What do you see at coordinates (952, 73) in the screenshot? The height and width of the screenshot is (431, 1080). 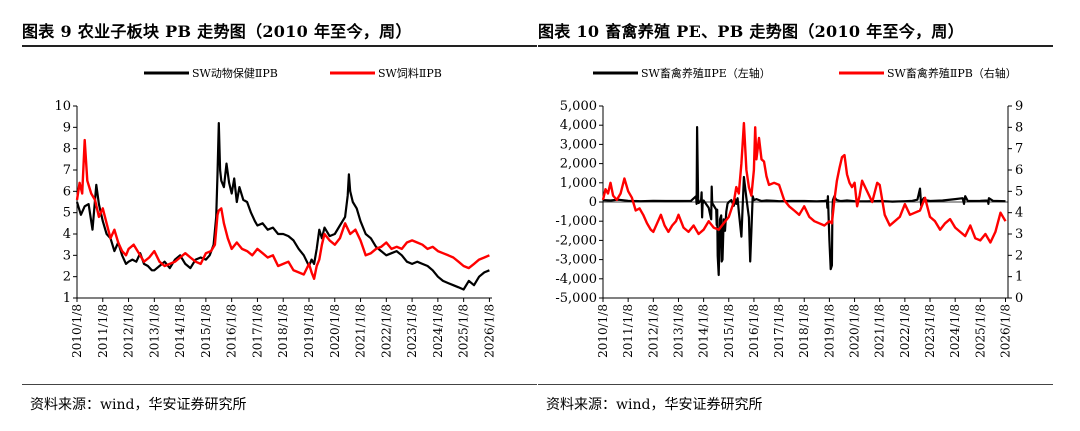 I see `legend-label: SW畜禽养殖ⅡPB（右轴）` at bounding box center [952, 73].